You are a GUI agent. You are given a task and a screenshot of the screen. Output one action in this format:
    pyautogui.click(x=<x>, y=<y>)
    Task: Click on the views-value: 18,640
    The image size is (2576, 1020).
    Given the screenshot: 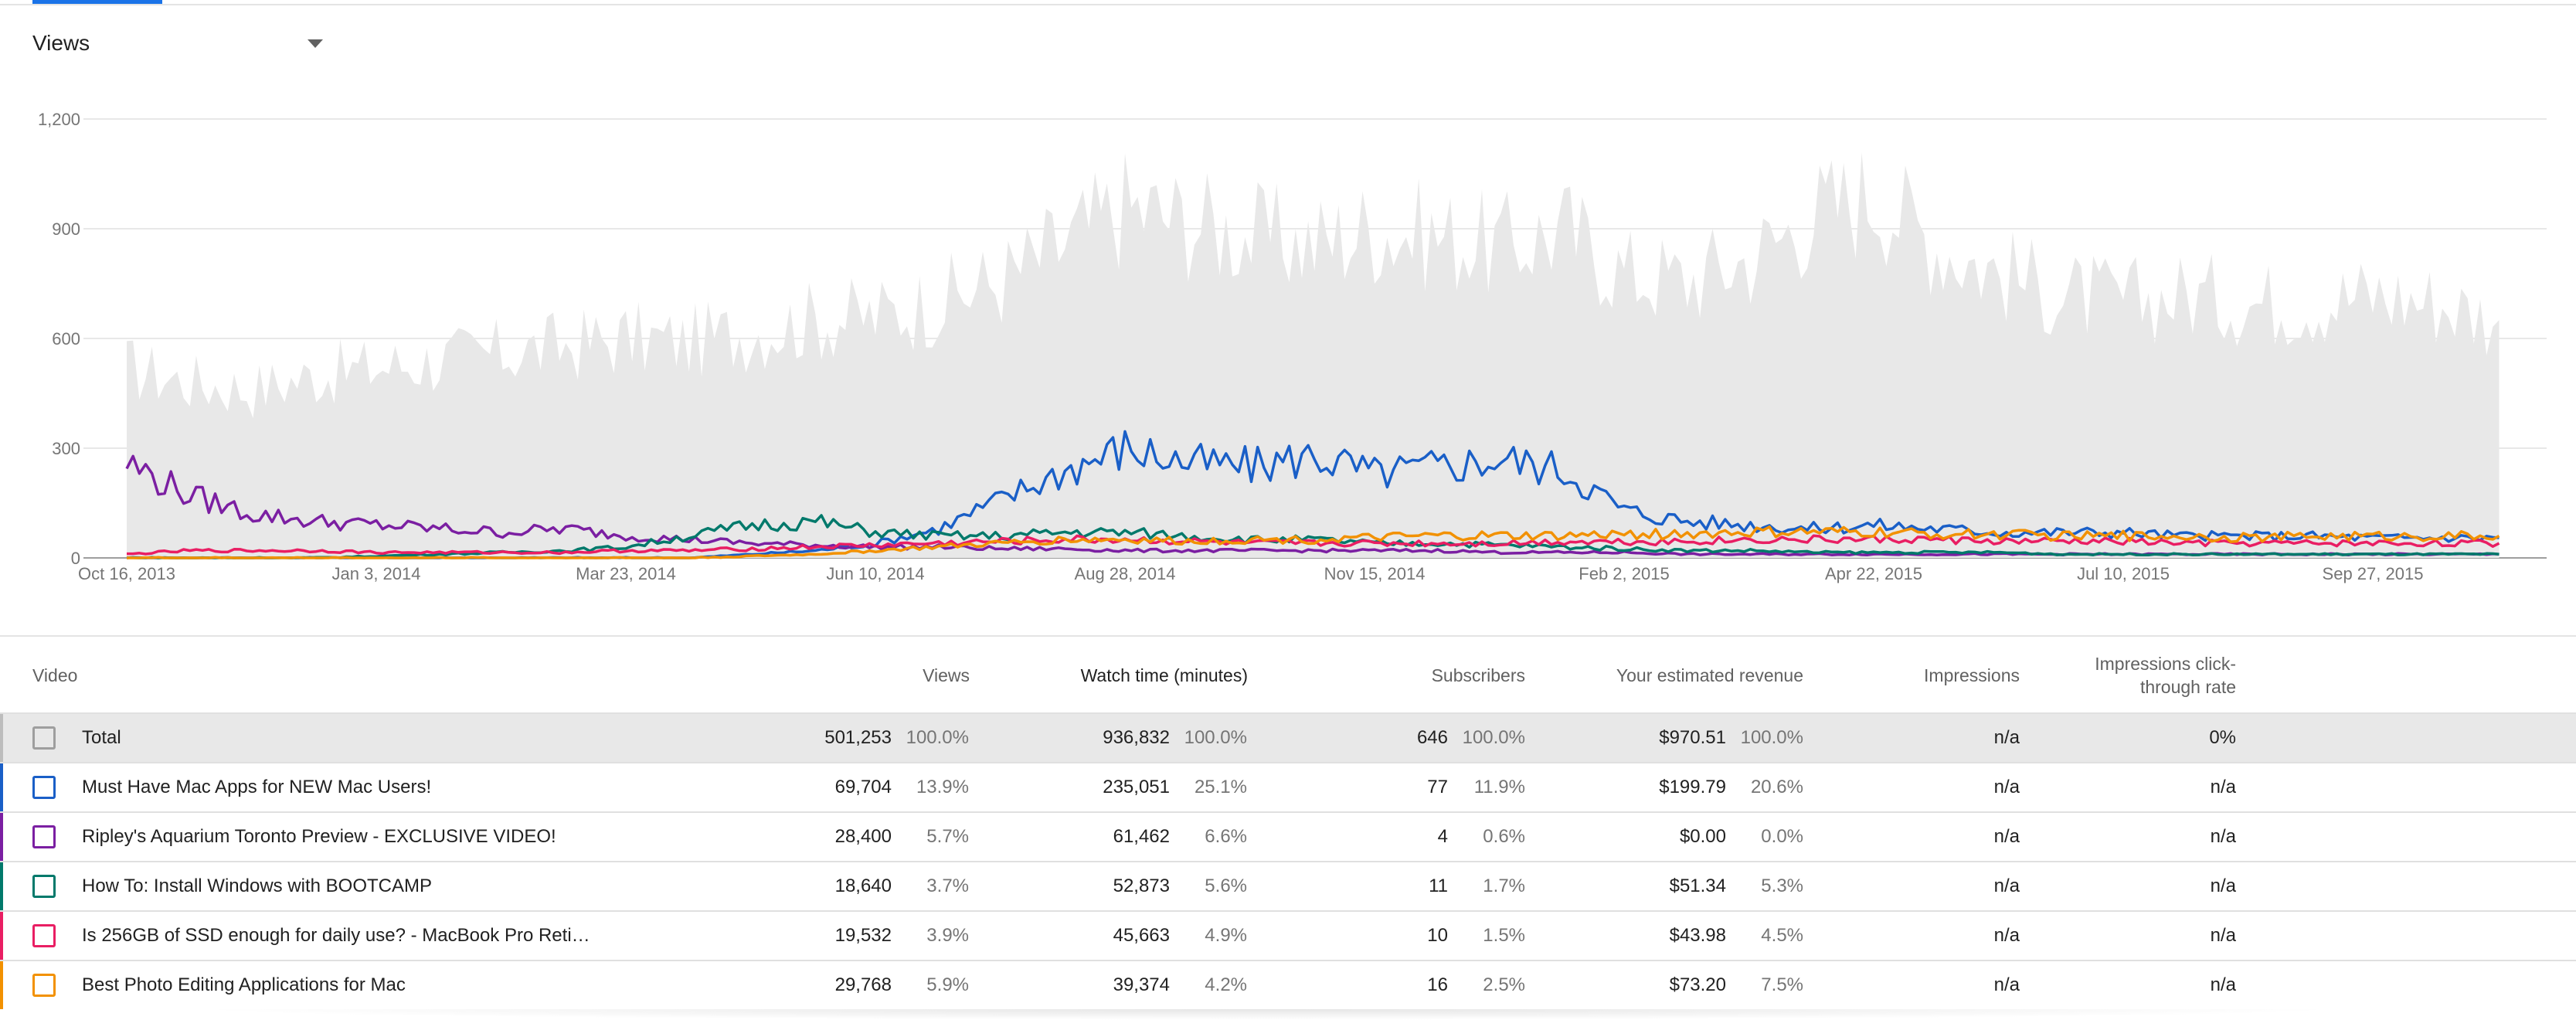 What is the action you would take?
    pyautogui.click(x=863, y=886)
    